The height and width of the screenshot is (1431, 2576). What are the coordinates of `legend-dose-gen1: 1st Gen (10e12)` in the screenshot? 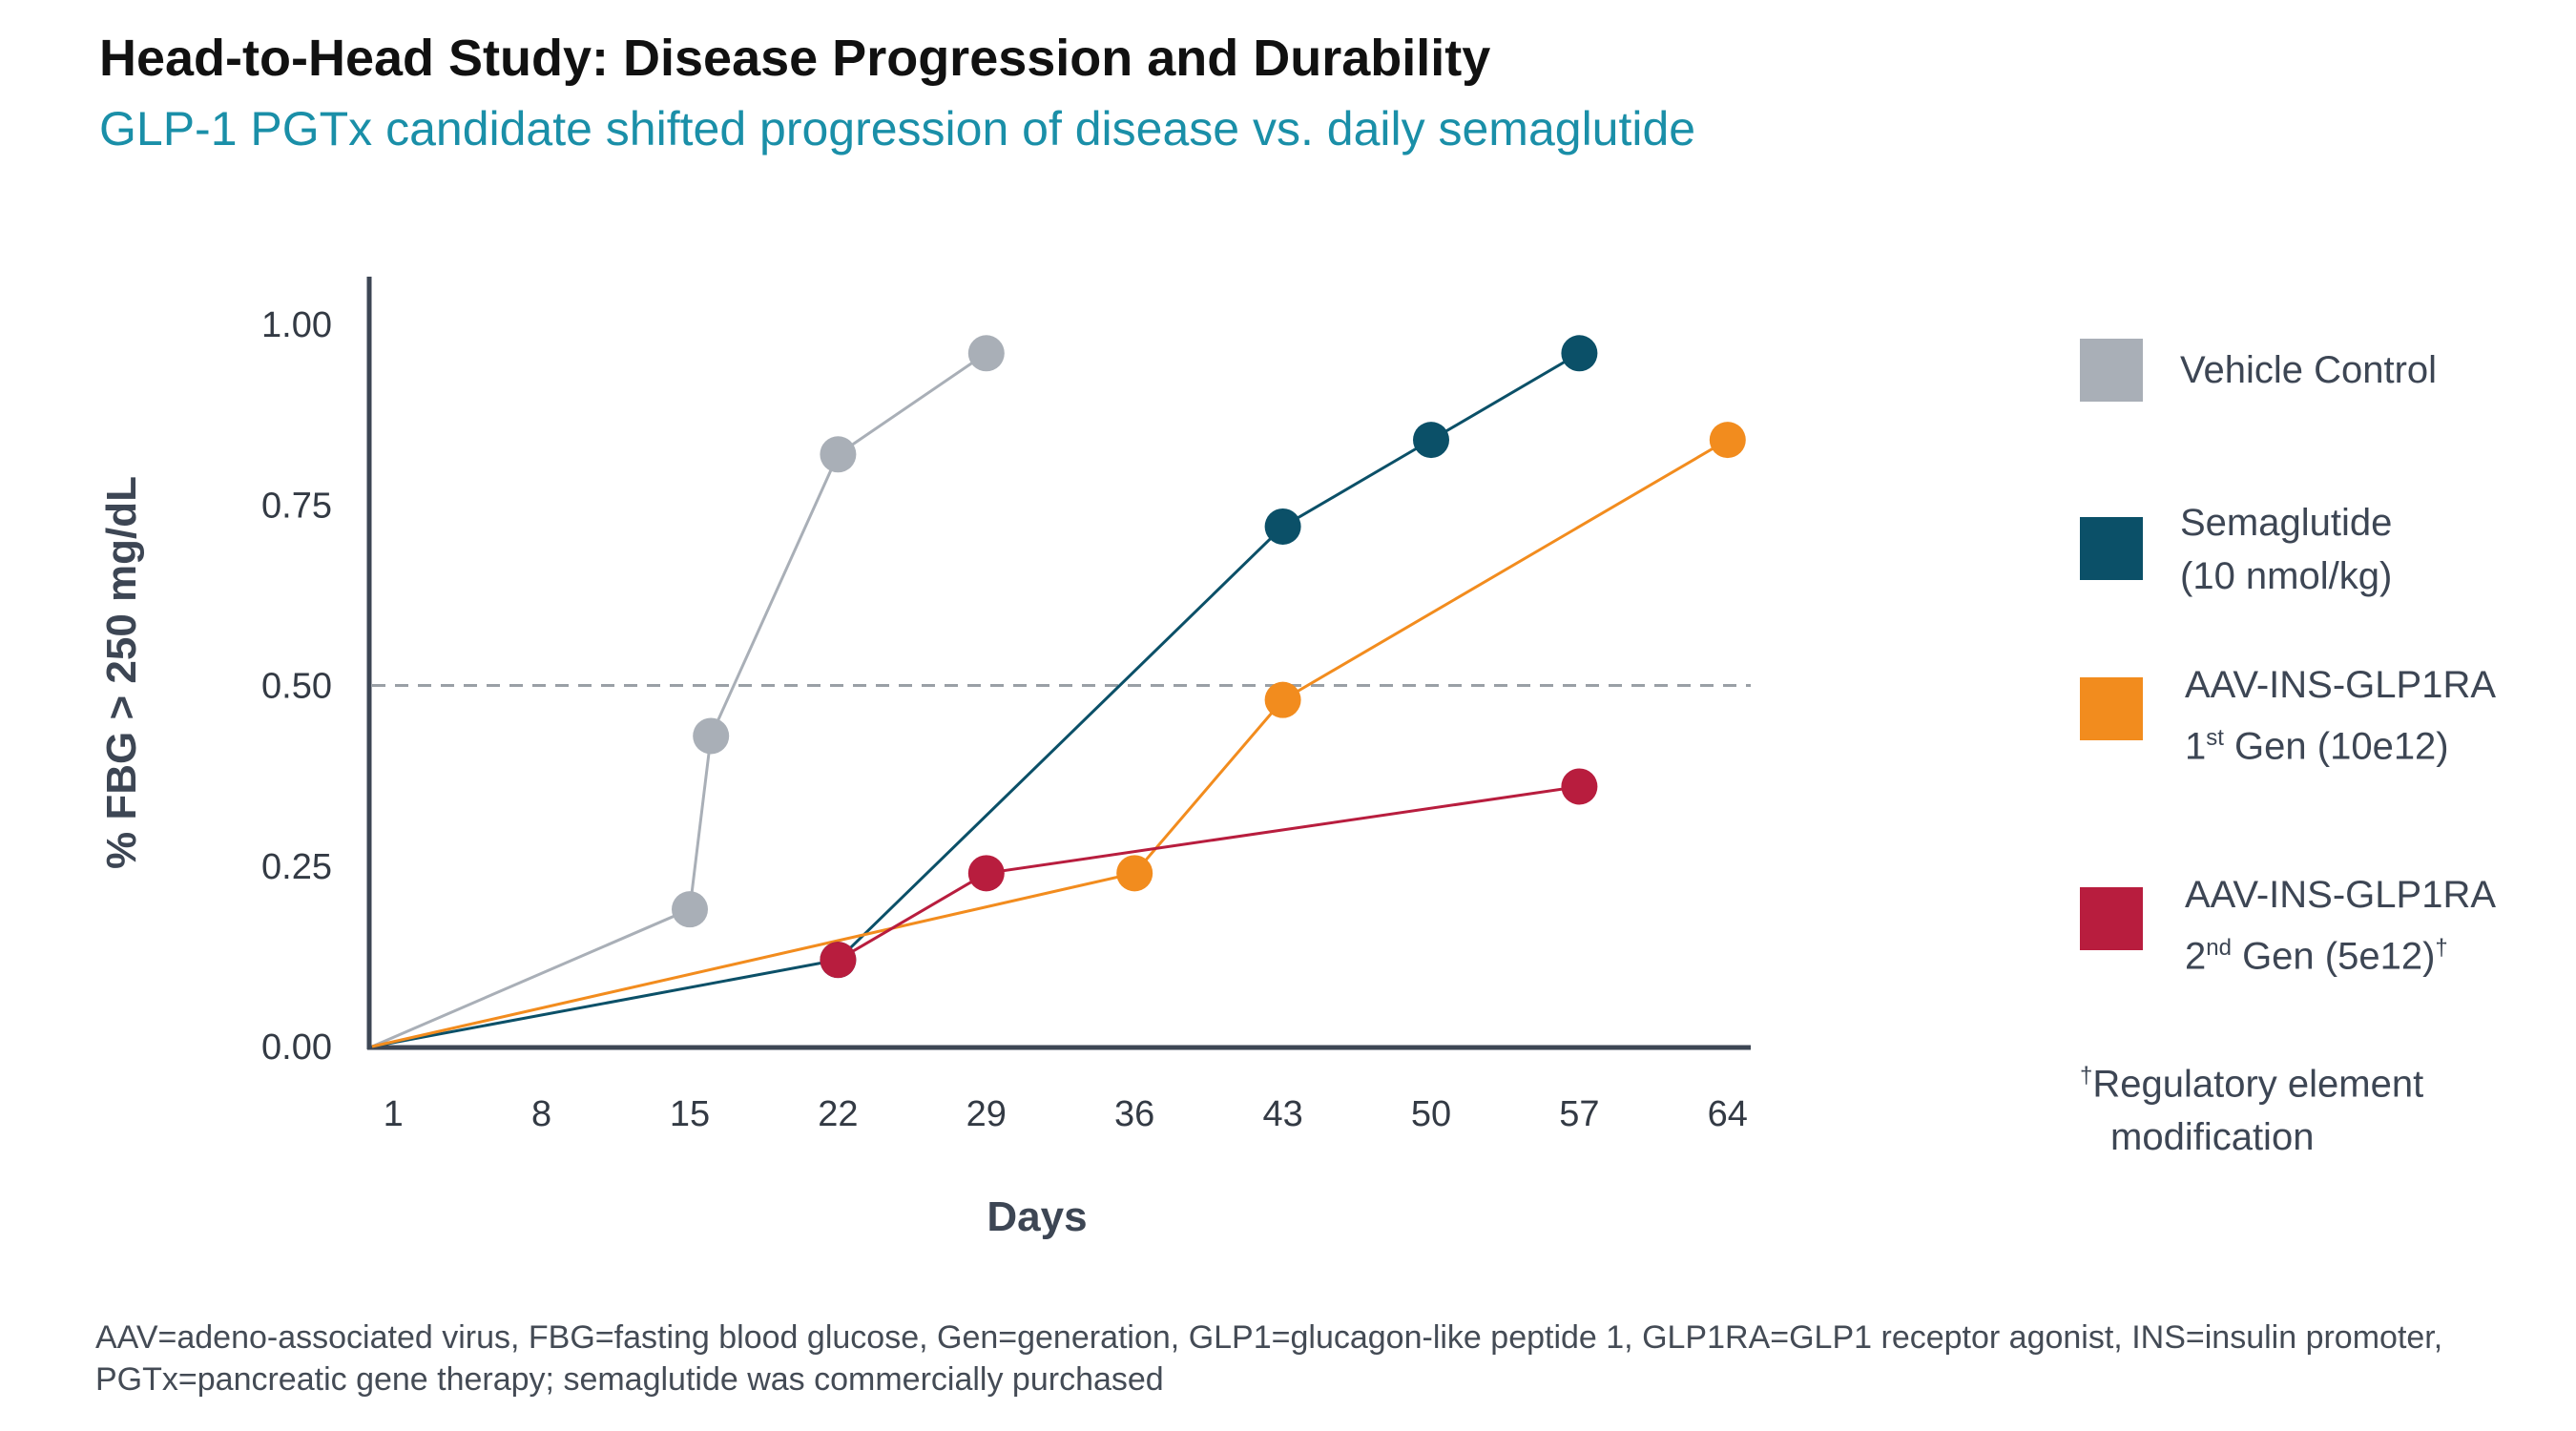 It's located at (2317, 746).